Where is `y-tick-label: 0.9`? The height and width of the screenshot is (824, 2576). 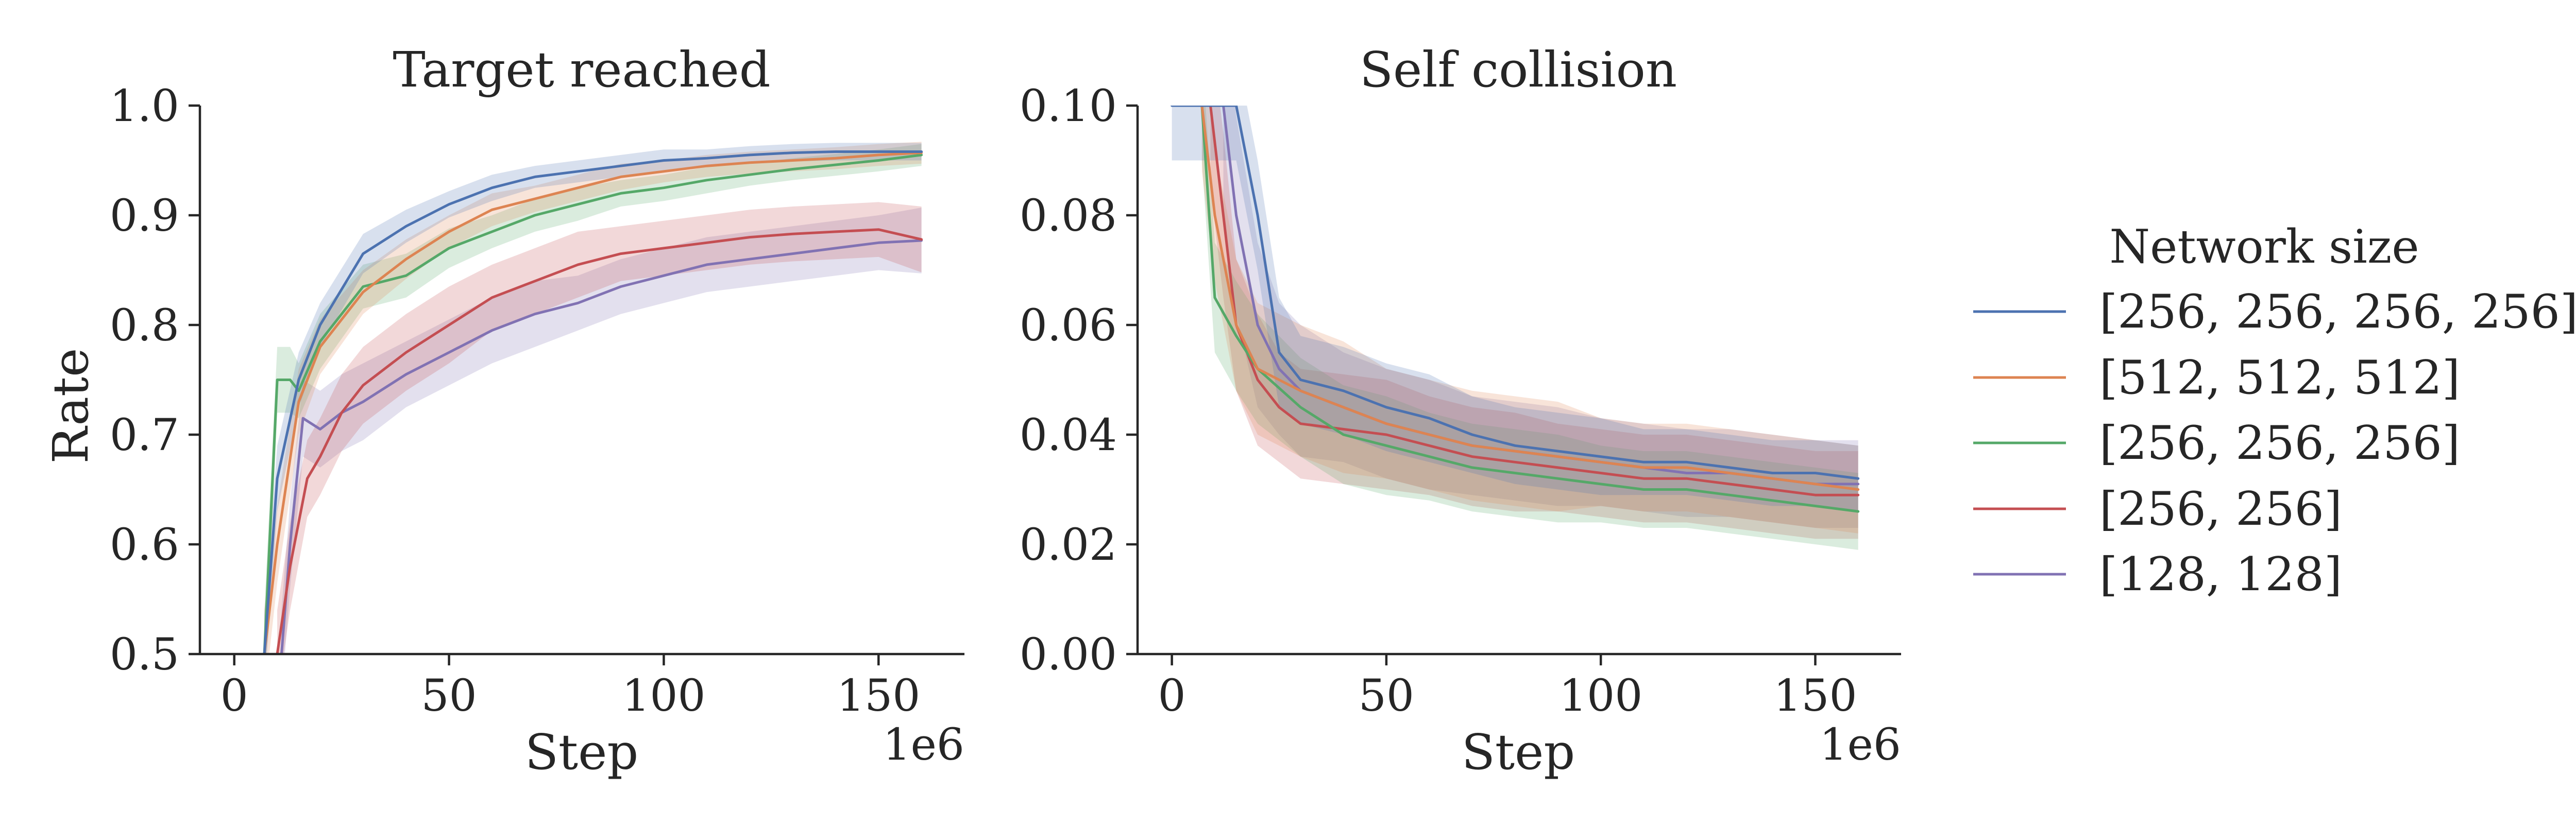 y-tick-label: 0.9 is located at coordinates (144, 216).